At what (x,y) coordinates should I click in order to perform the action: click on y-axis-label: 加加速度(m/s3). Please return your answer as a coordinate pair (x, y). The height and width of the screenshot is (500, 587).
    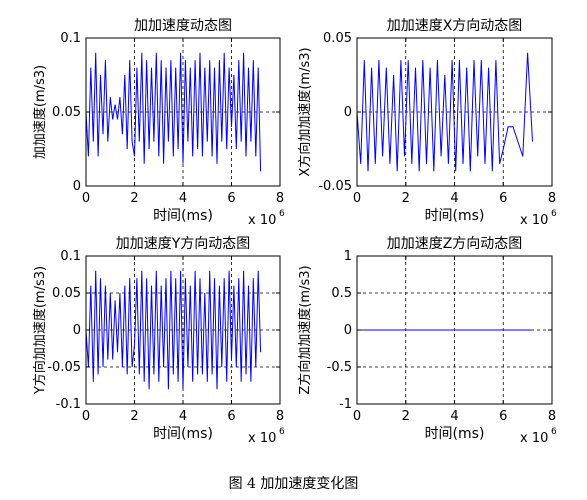
    Looking at the image, I should click on (40, 112).